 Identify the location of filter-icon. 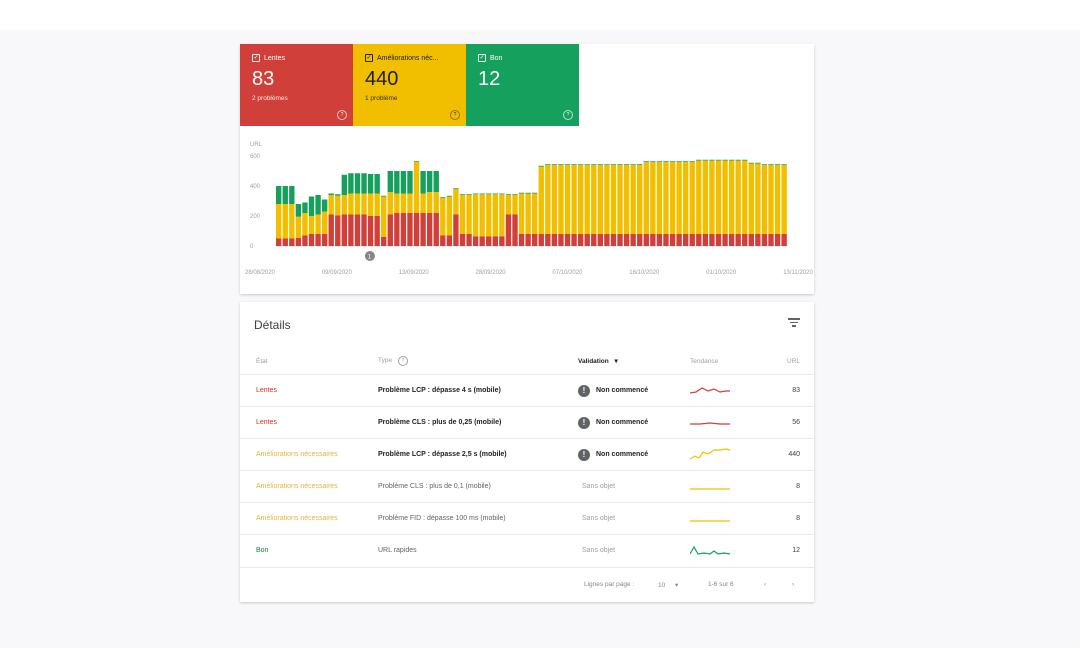
(794, 323).